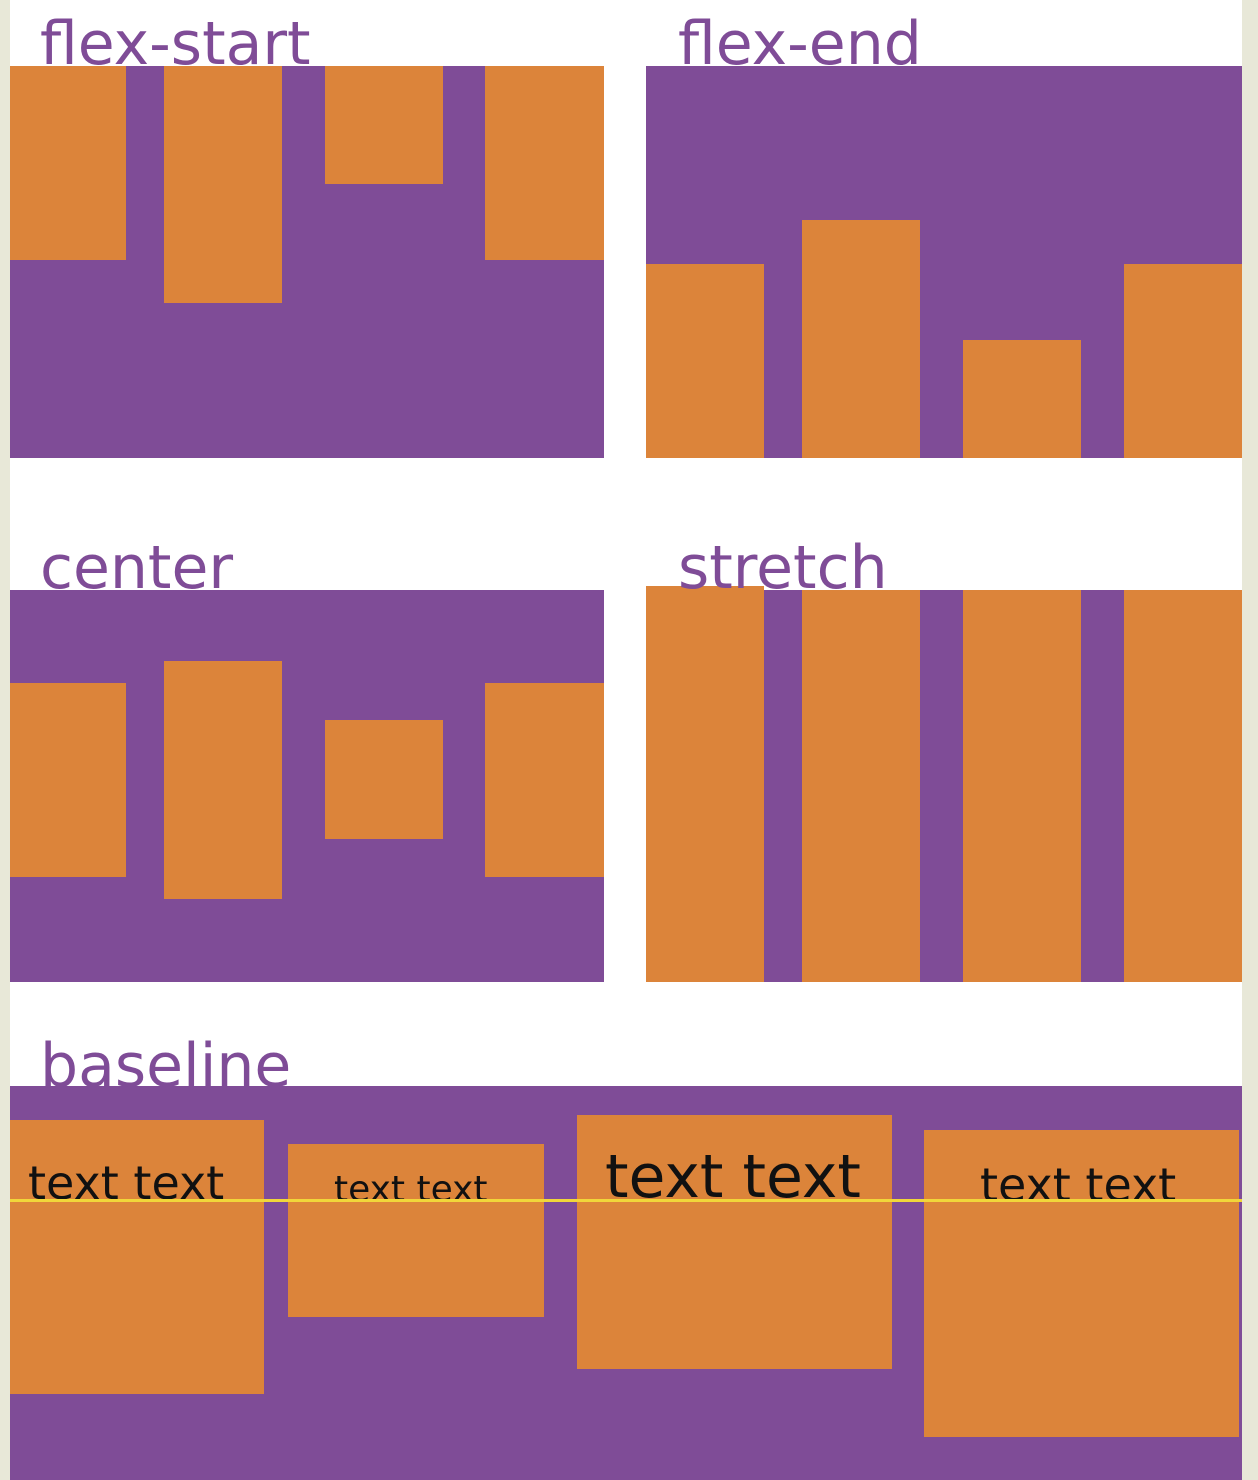 The image size is (1258, 1480). Describe the element at coordinates (416, 1230) in the screenshot. I see `baseline-item-2: text text` at that location.